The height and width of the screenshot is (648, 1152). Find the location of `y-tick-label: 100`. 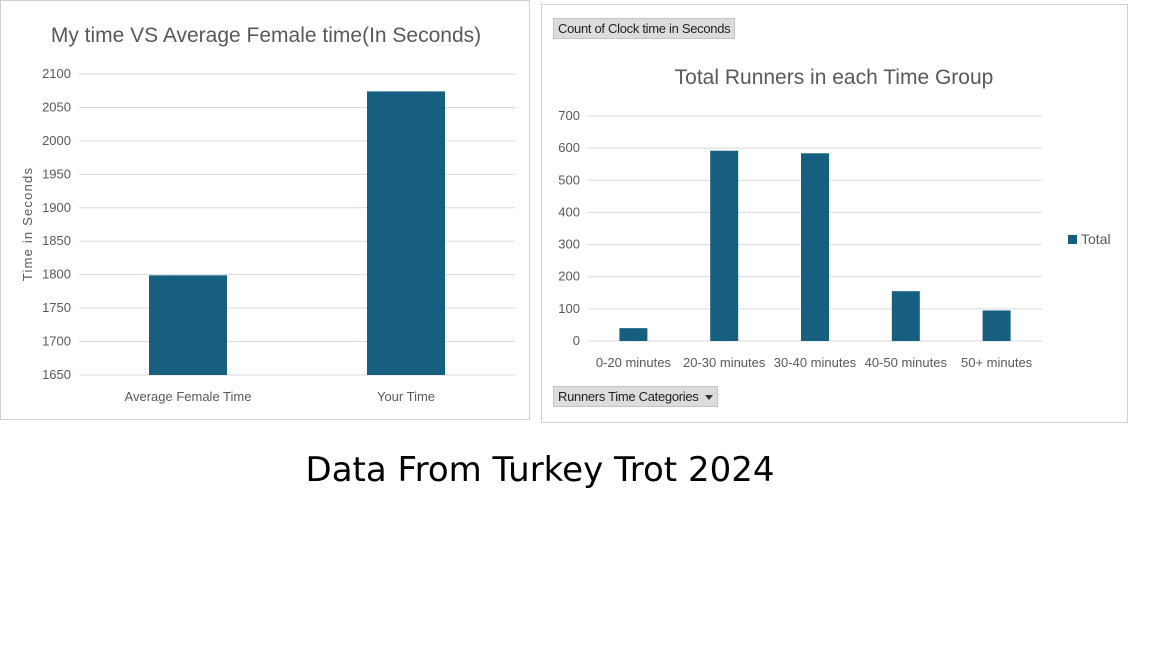

y-tick-label: 100 is located at coordinates (569, 308).